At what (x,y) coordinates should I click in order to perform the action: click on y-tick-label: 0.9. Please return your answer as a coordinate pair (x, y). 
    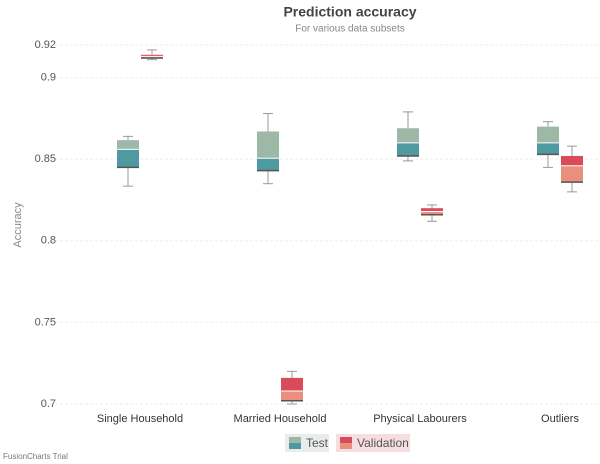
    Looking at the image, I should click on (48, 78).